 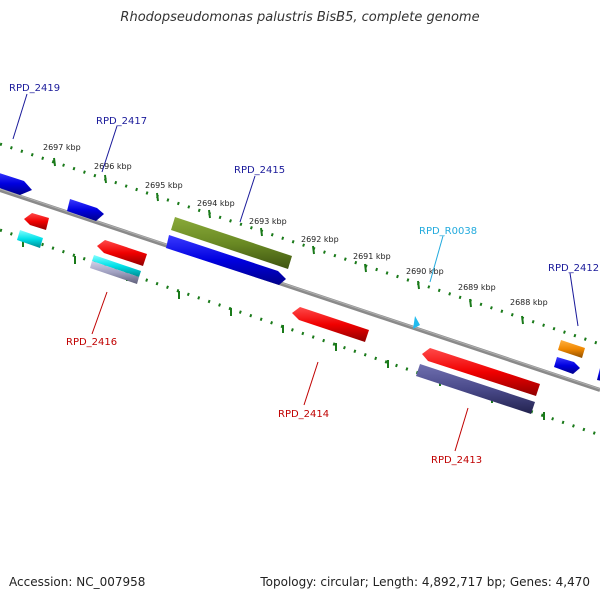 What do you see at coordinates (529, 302) in the screenshot?
I see `tick-label: 2688 kbp` at bounding box center [529, 302].